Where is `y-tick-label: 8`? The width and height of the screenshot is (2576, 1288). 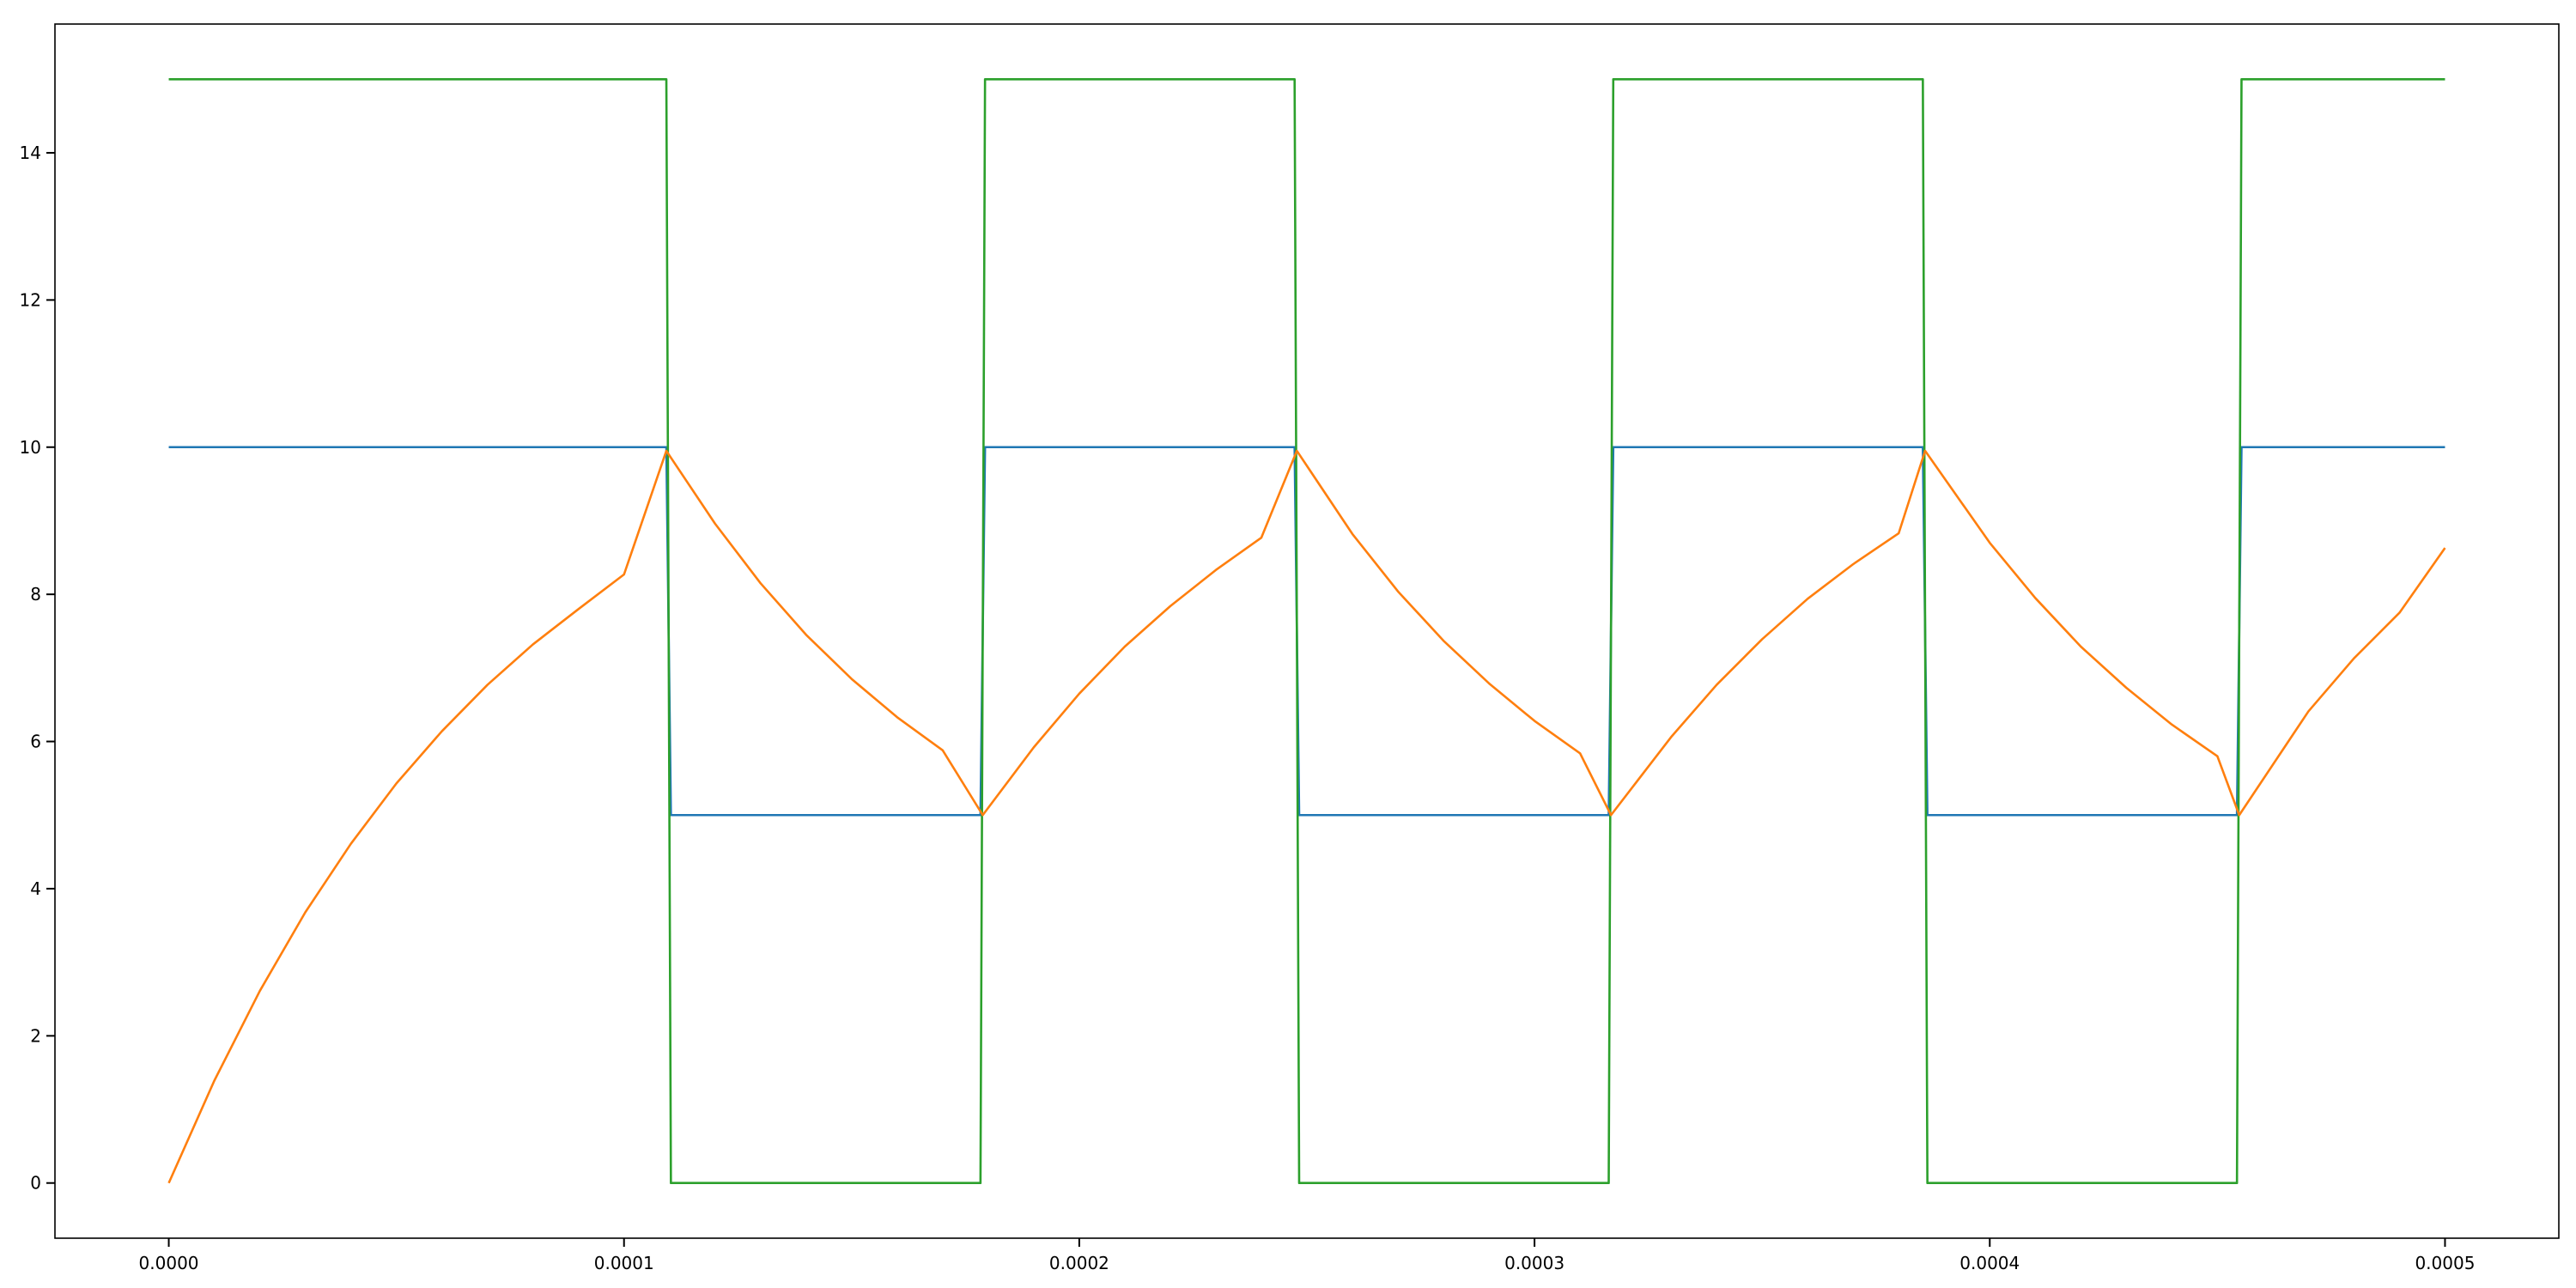 y-tick-label: 8 is located at coordinates (36, 594).